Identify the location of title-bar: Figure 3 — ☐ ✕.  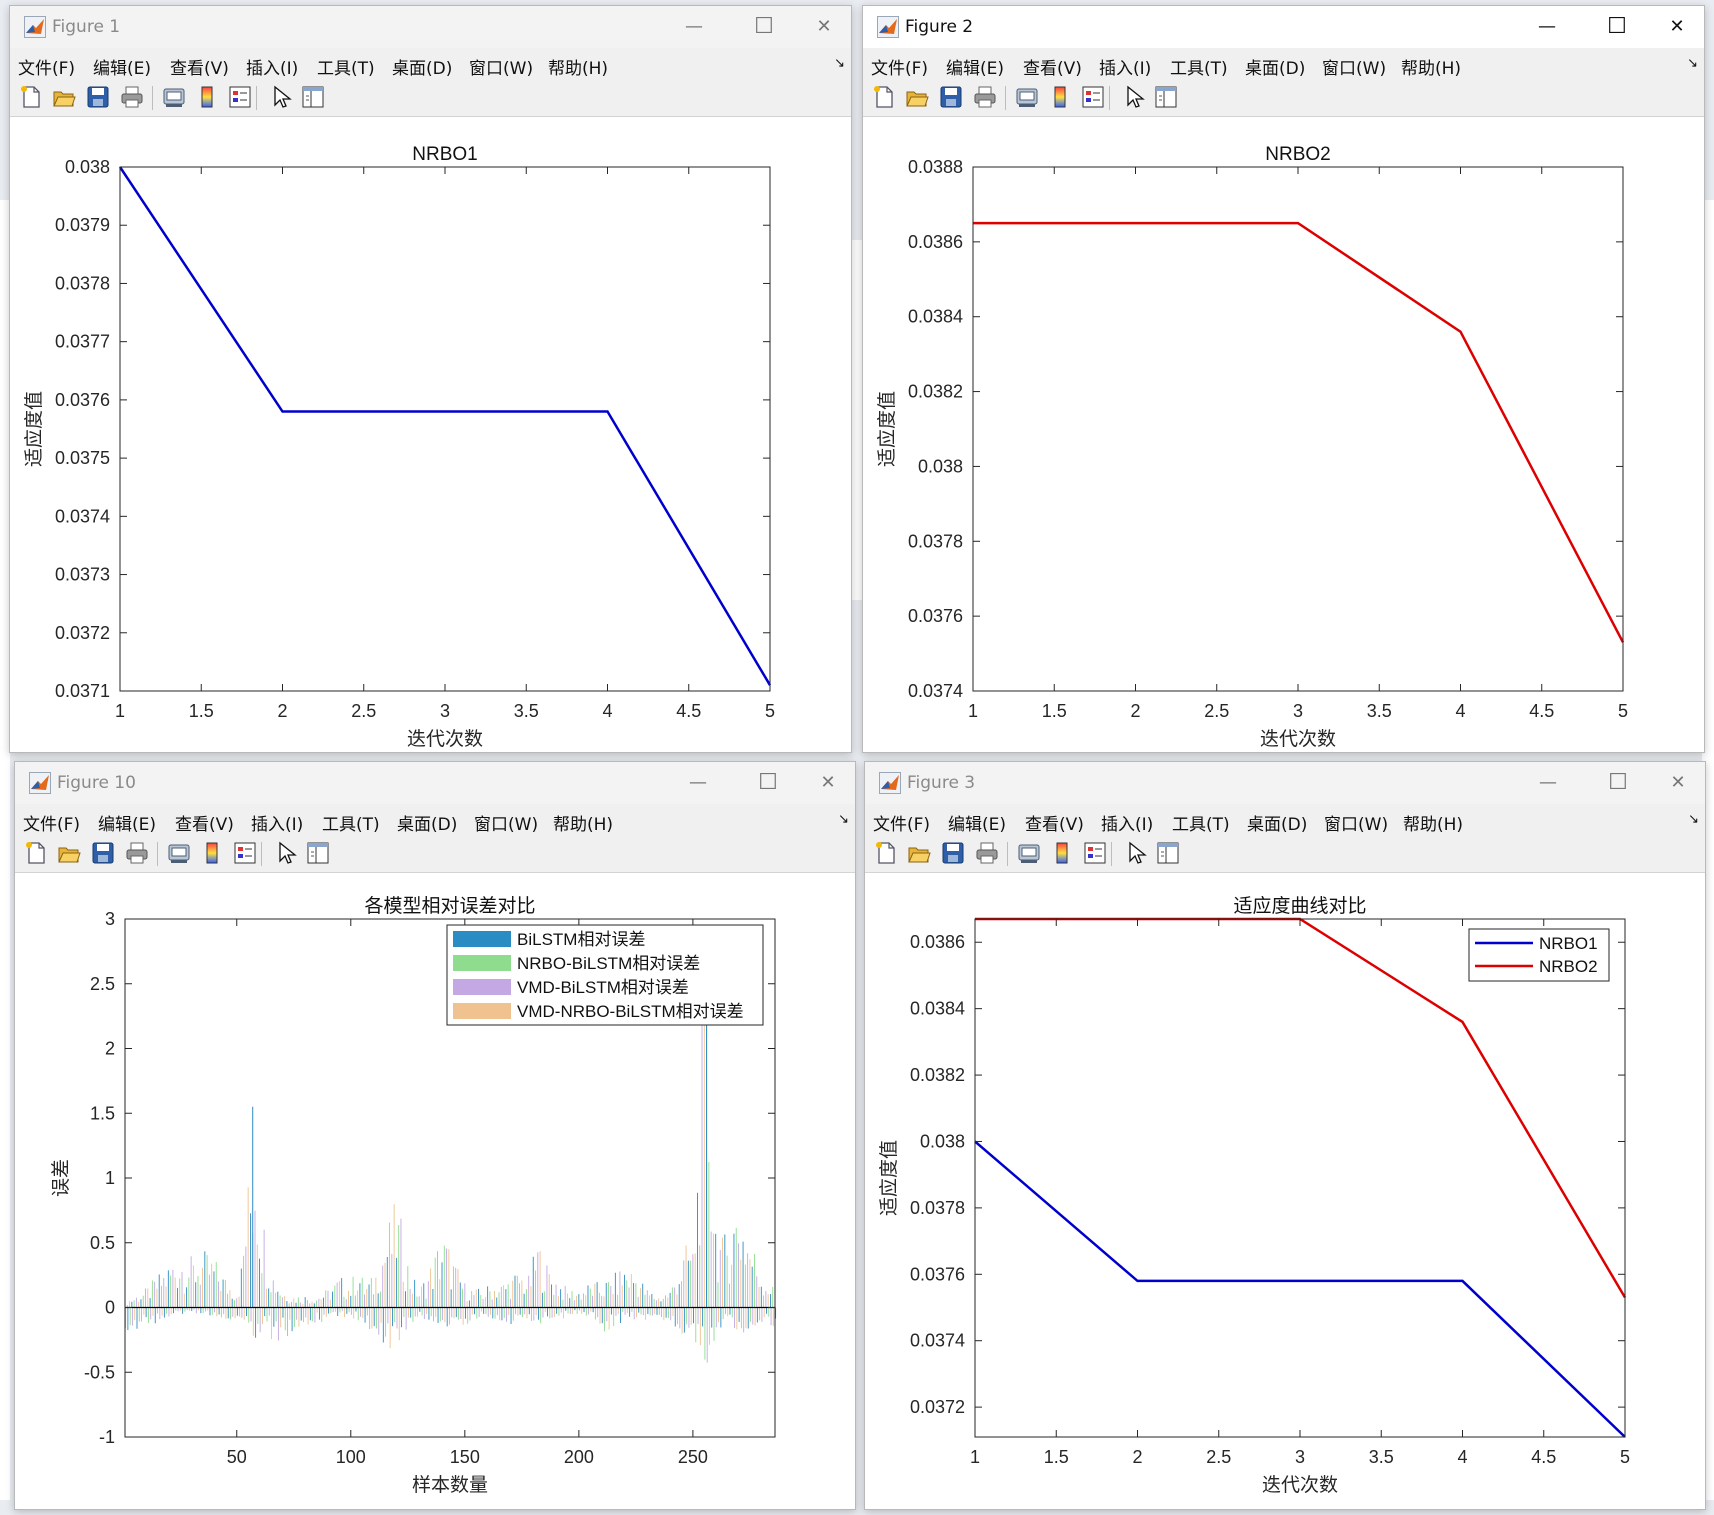
(1285, 783).